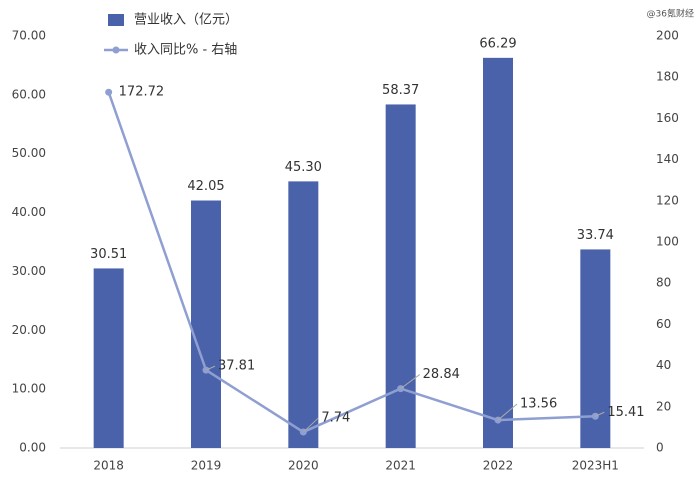  What do you see at coordinates (667, 200) in the screenshot?
I see `y2-tick-label: 120` at bounding box center [667, 200].